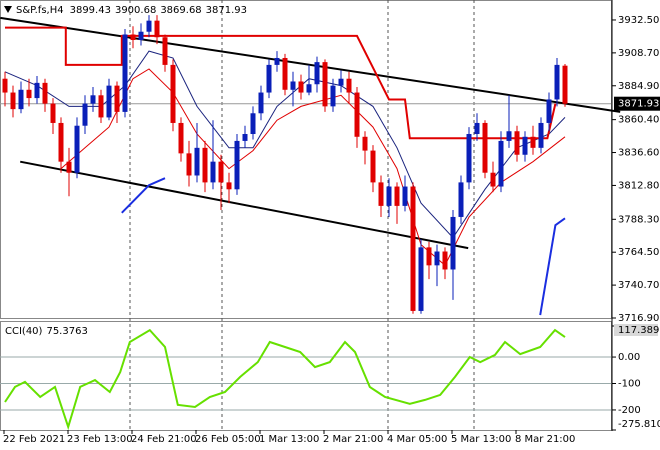  I want to click on chart-title: S&P.fs,H4 3899.43 3900.68 3869.68 3871.93, so click(131, 10).